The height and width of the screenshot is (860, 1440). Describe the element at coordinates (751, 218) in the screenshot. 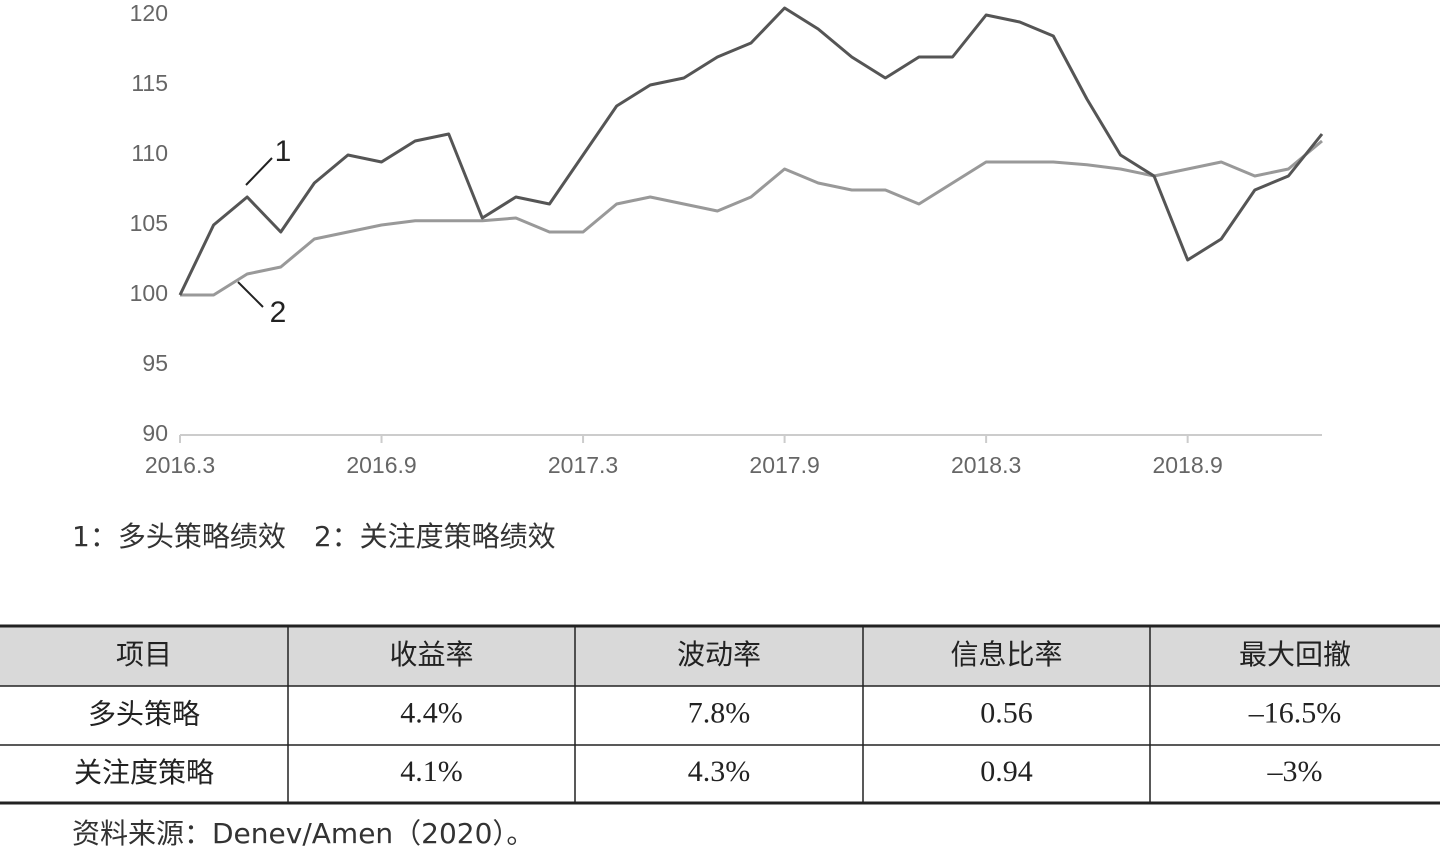

I see `series-line` at that location.